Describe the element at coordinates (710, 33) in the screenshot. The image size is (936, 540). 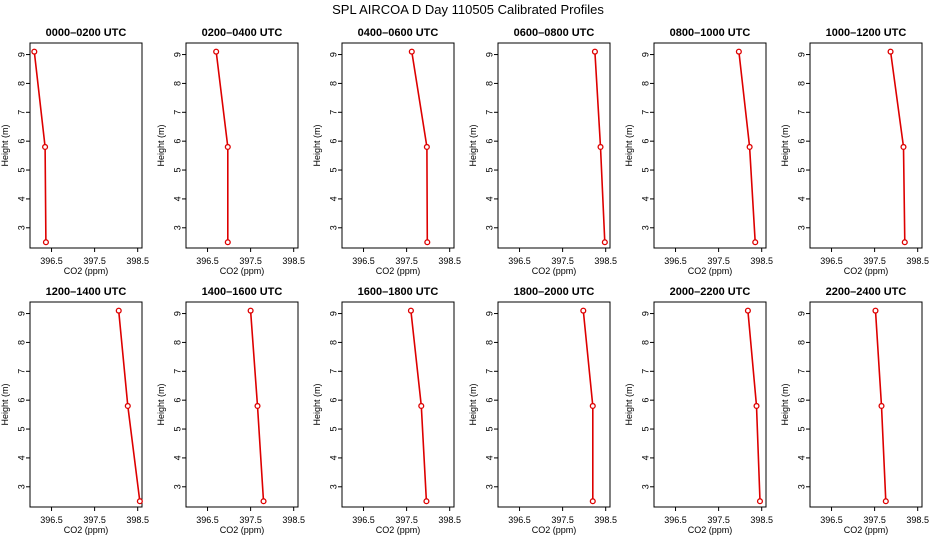
I see `chart-title: 0800–1000 UTC` at that location.